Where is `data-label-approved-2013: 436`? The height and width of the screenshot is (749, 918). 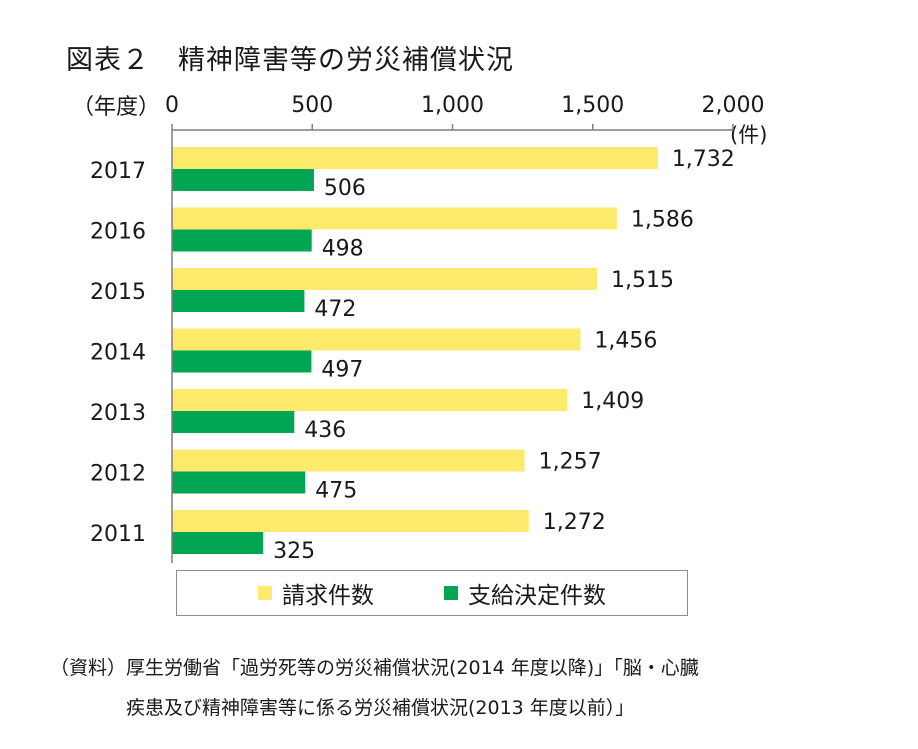 data-label-approved-2013: 436 is located at coordinates (325, 430).